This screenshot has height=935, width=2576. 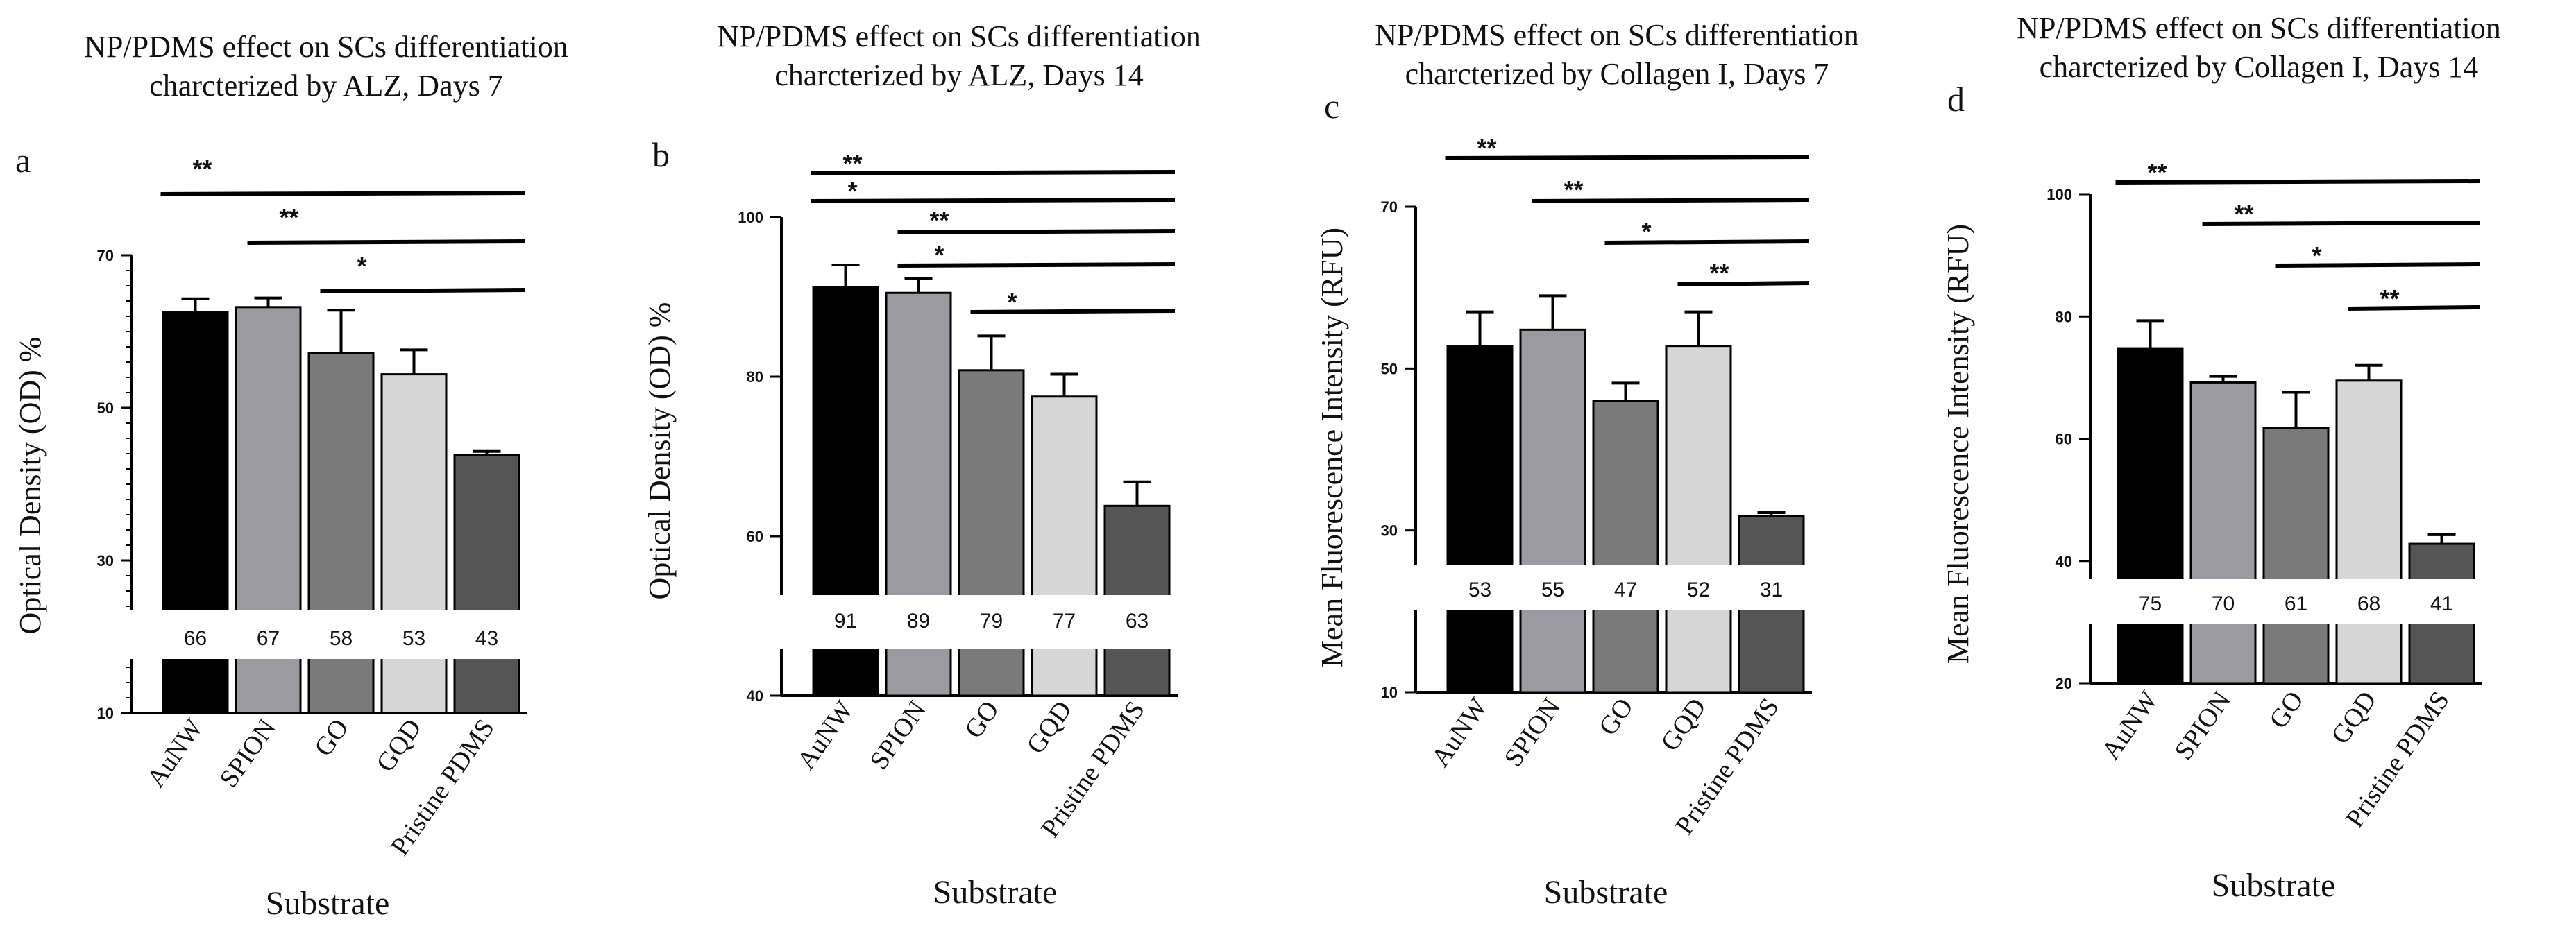 What do you see at coordinates (195, 638) in the screenshot?
I see `data-label: 66` at bounding box center [195, 638].